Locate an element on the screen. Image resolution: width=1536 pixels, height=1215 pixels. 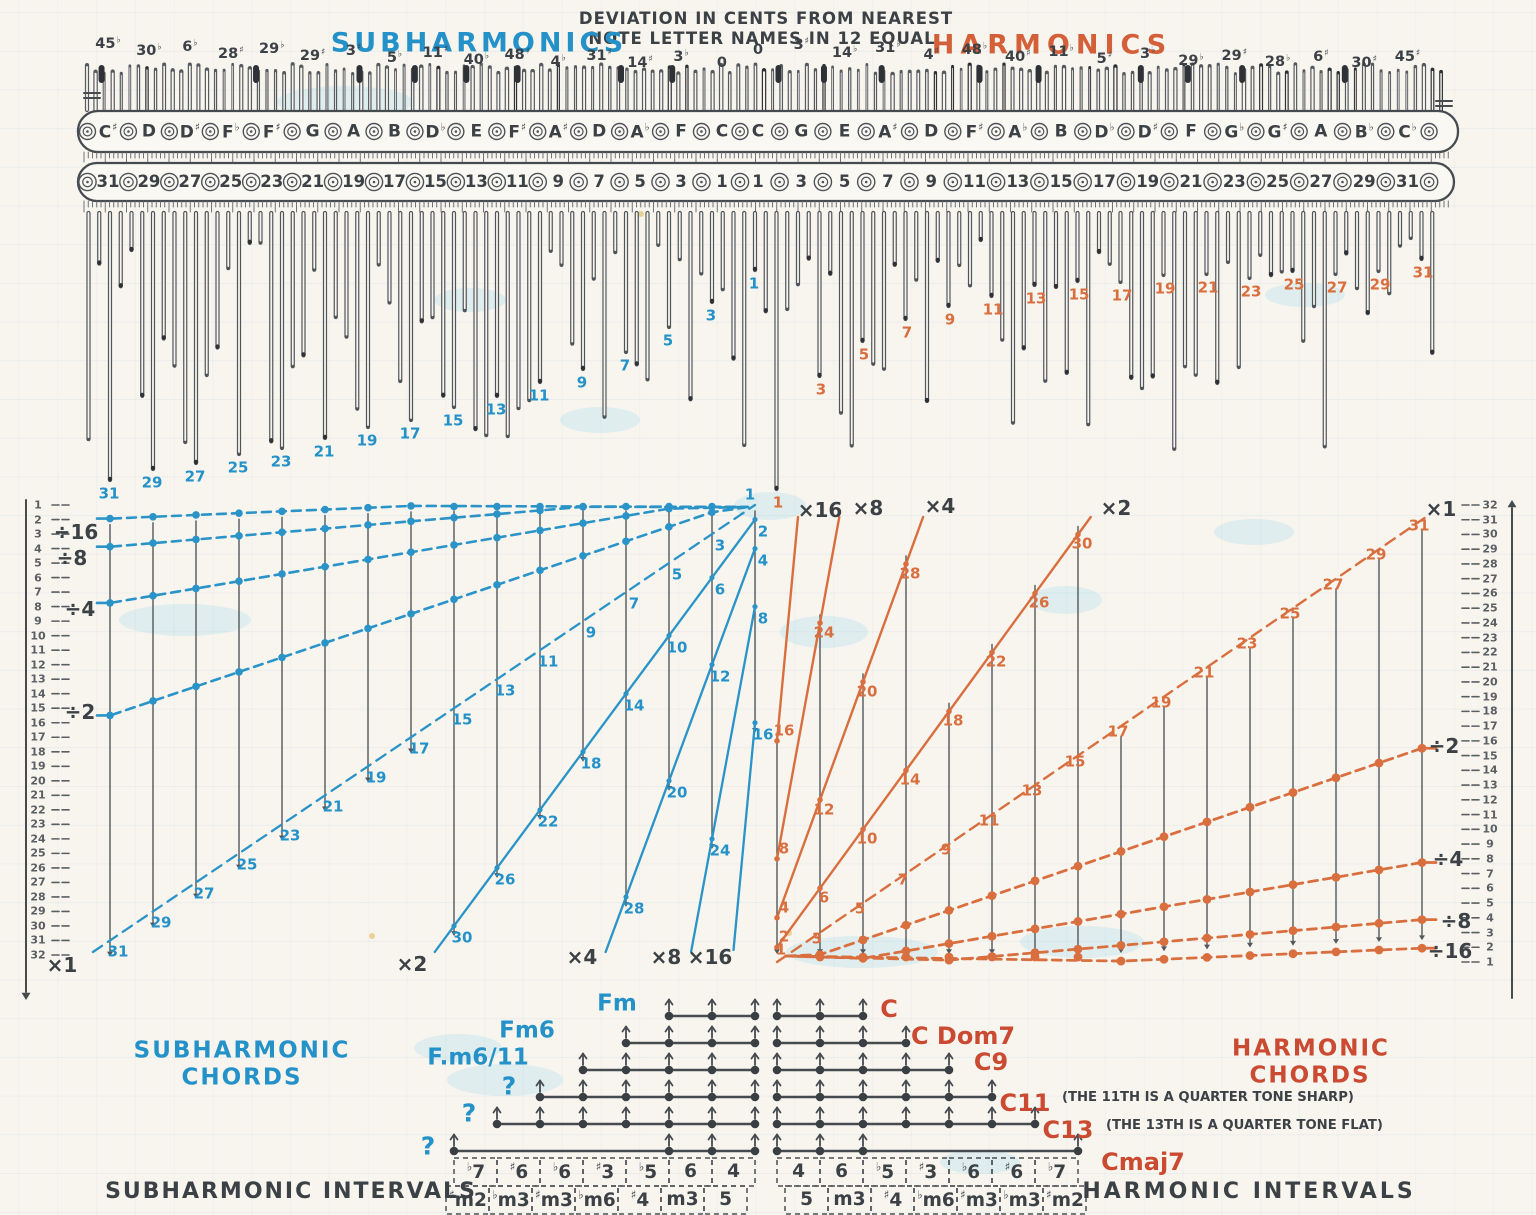
fan-point-label: 14 is located at coordinates (910, 779).